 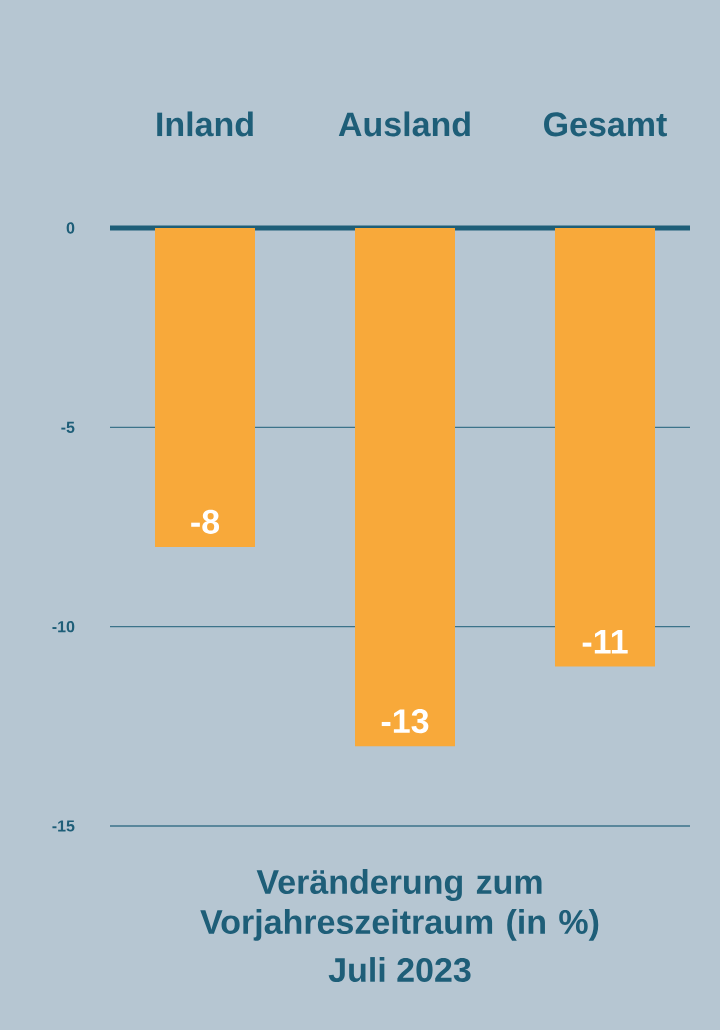 I want to click on y-tick-label: -5, so click(x=68, y=427).